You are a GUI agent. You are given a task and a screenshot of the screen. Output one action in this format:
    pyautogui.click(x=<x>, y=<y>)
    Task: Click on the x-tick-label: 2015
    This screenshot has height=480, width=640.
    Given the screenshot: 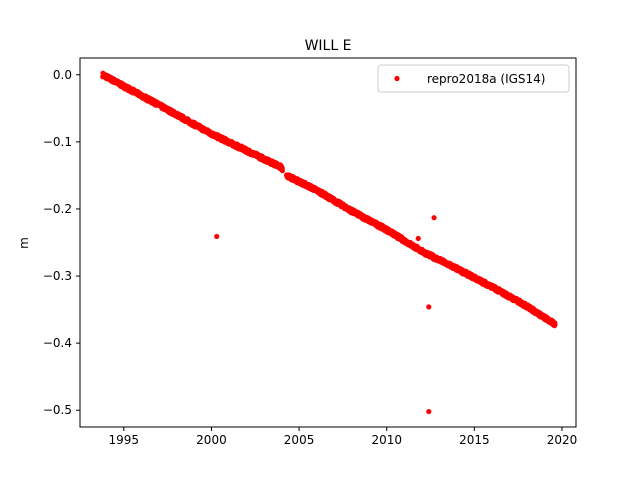 What is the action you would take?
    pyautogui.click(x=474, y=440)
    